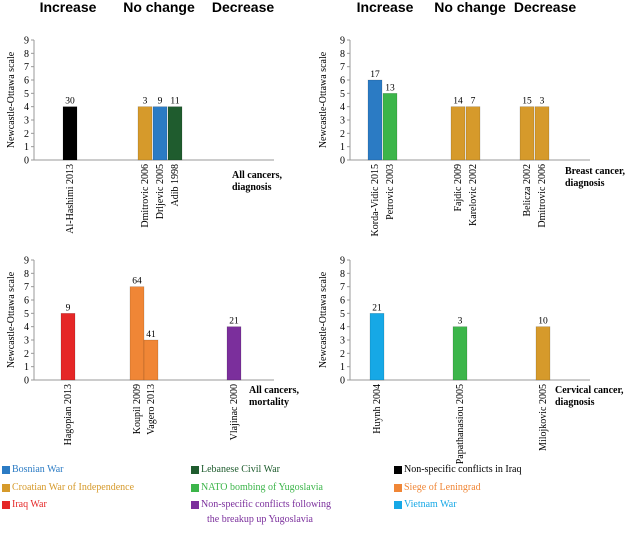  Describe the element at coordinates (527, 102) in the screenshot. I see `bar-data-label: 15` at that location.